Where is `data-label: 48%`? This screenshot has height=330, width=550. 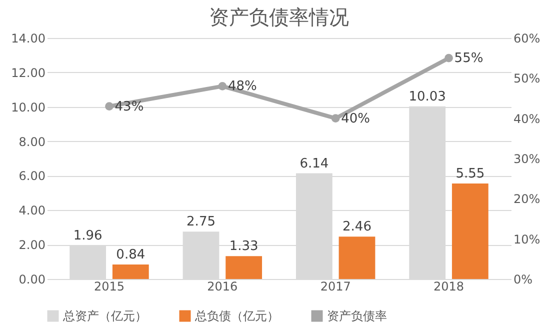 data-label: 48% is located at coordinates (242, 86).